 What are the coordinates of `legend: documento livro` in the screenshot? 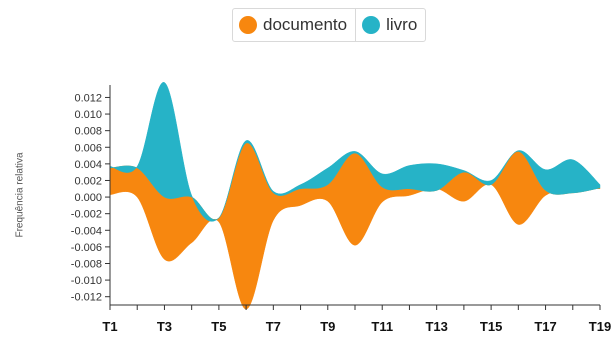 It's located at (329, 25).